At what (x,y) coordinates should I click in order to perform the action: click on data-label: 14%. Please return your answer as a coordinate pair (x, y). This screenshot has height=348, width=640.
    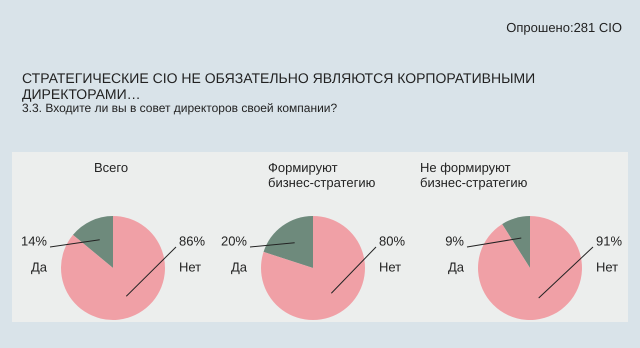
    Looking at the image, I should click on (34, 241).